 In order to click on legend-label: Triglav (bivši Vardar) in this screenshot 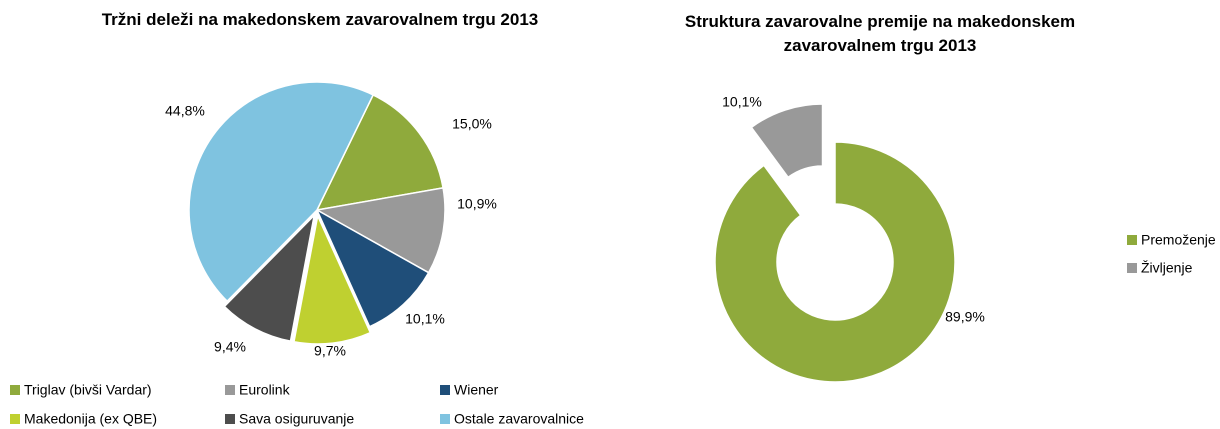, I will do `click(88, 390)`.